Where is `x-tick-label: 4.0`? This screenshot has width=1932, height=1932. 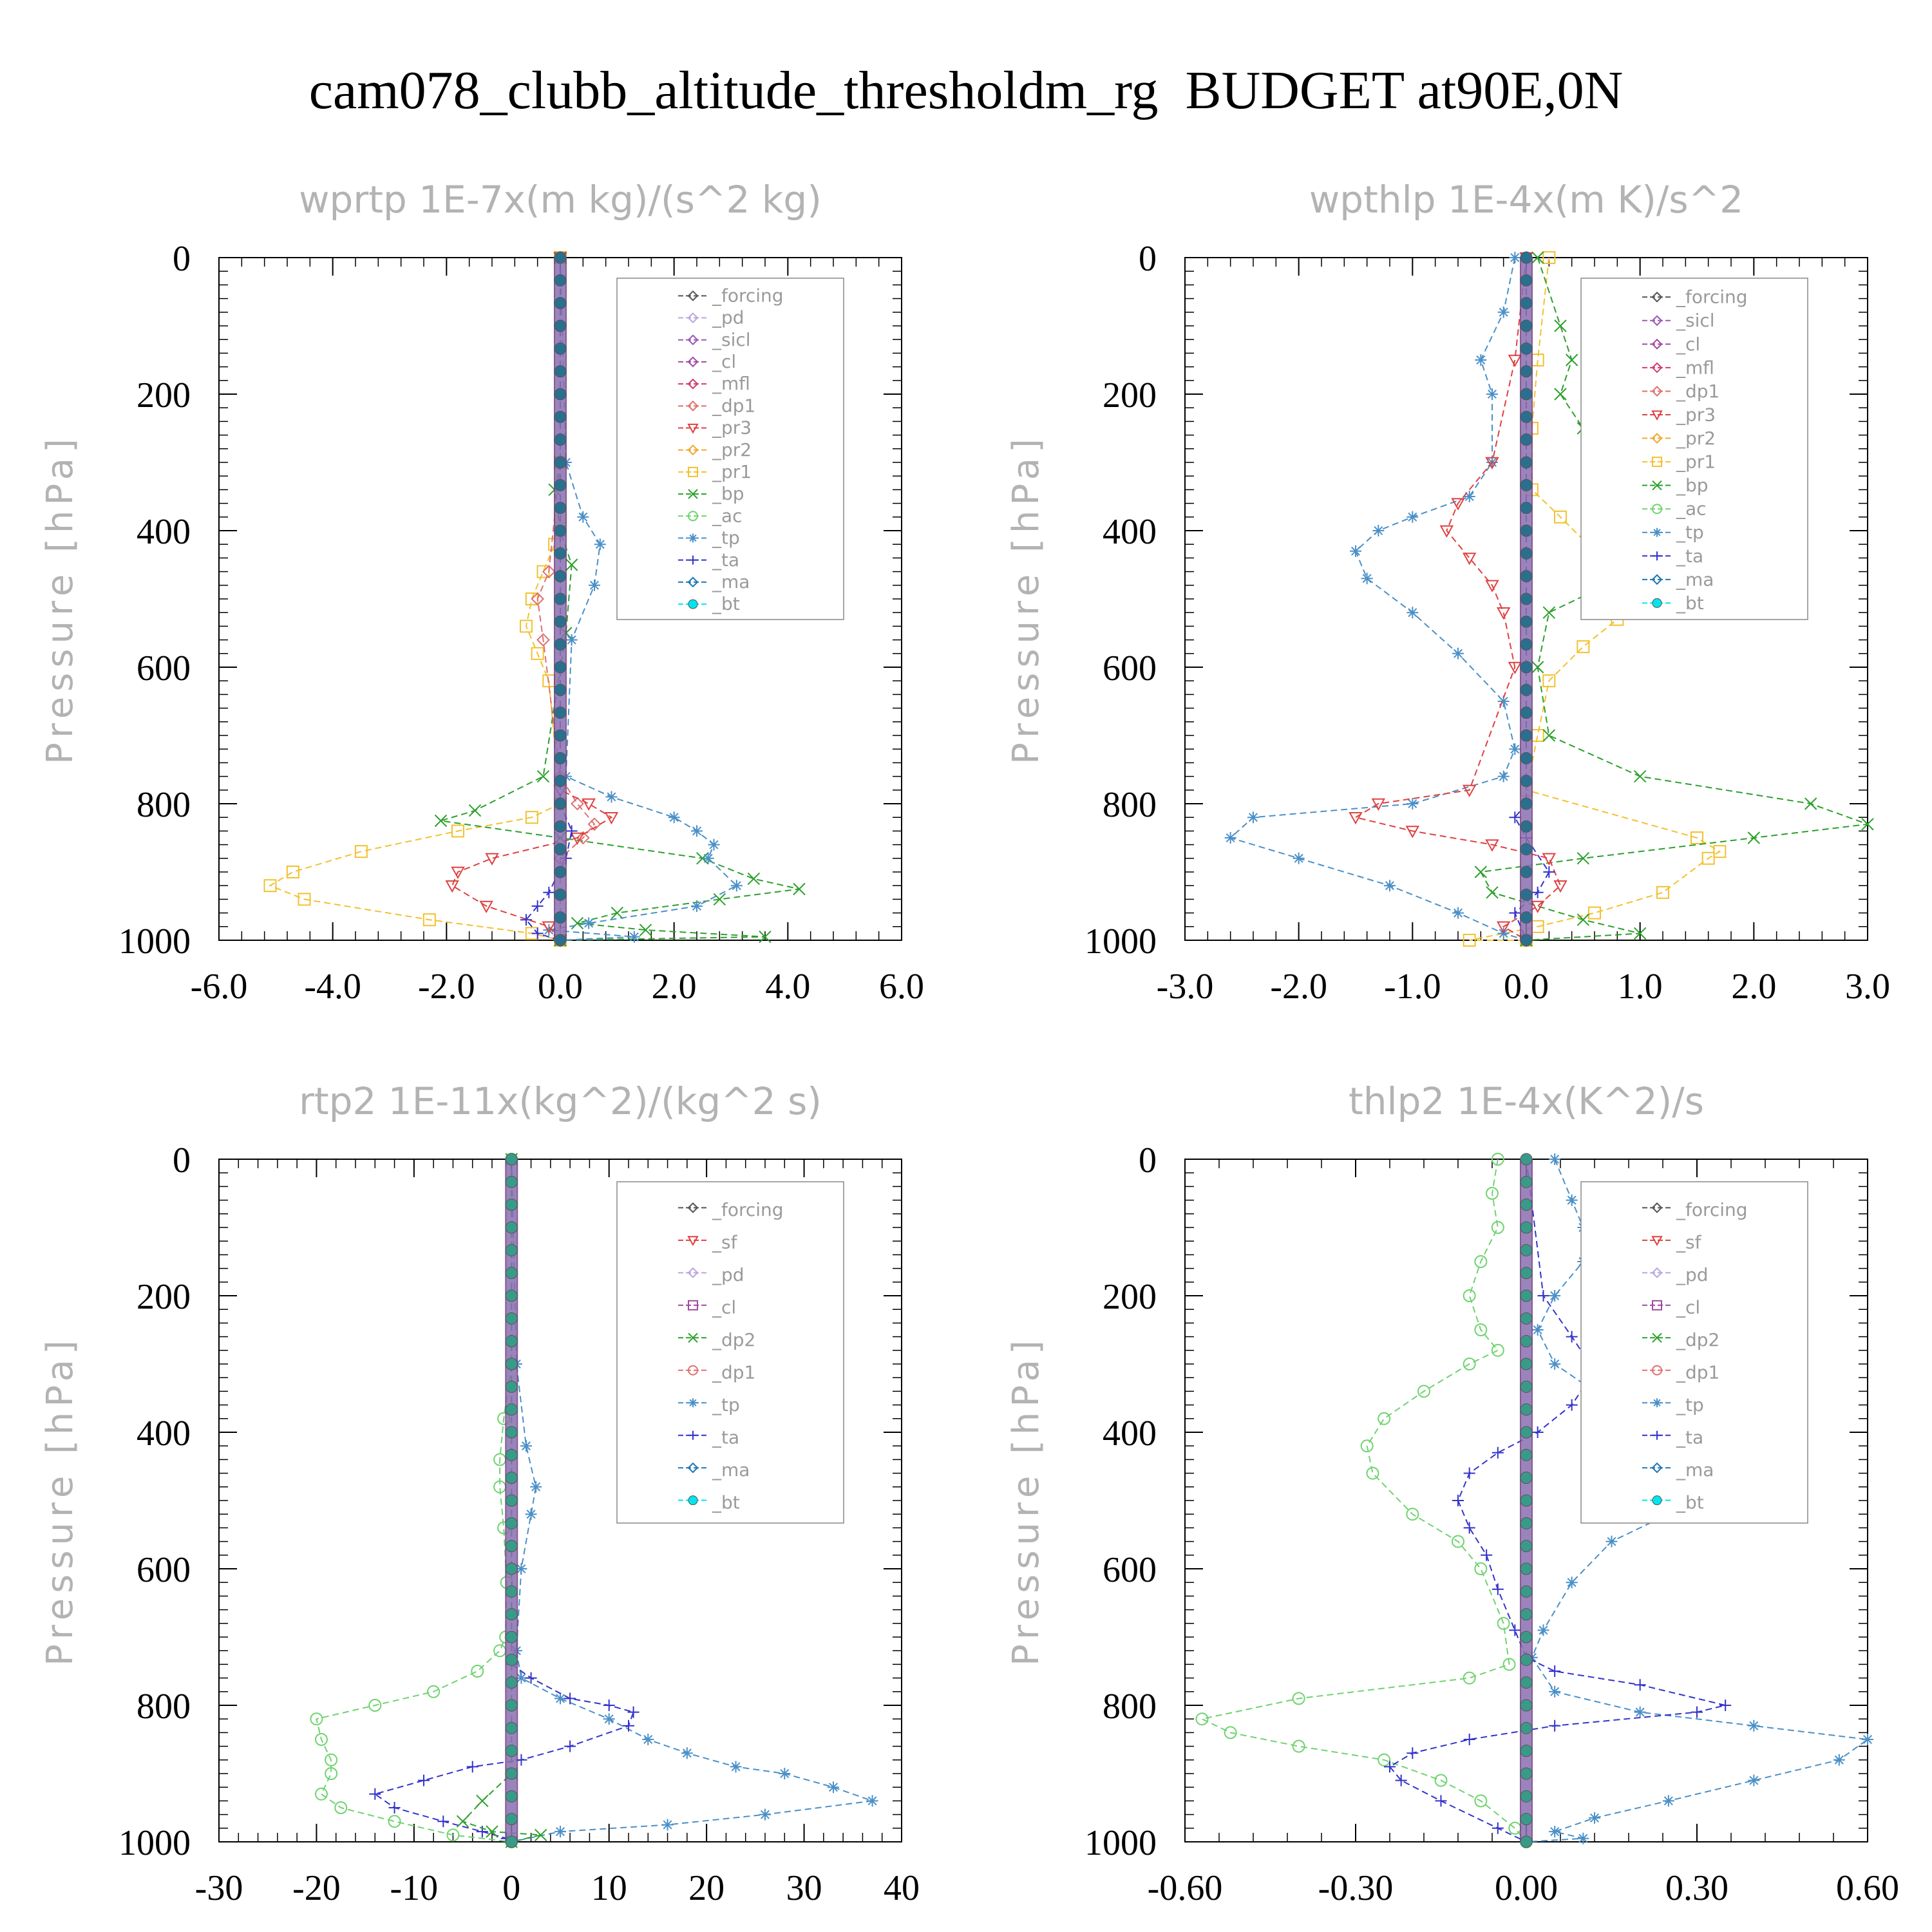 x-tick-label: 4.0 is located at coordinates (787, 987).